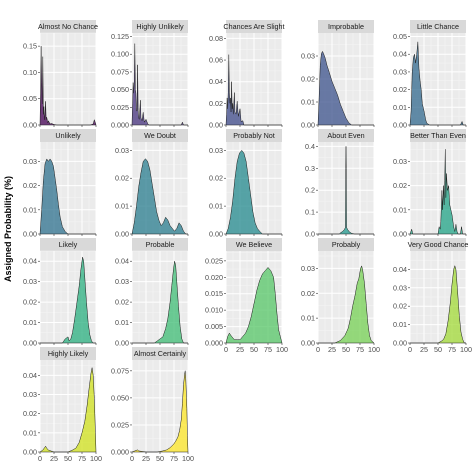 This screenshot has height=474, width=474. I want to click on strip-label: Probably, so click(346, 244).